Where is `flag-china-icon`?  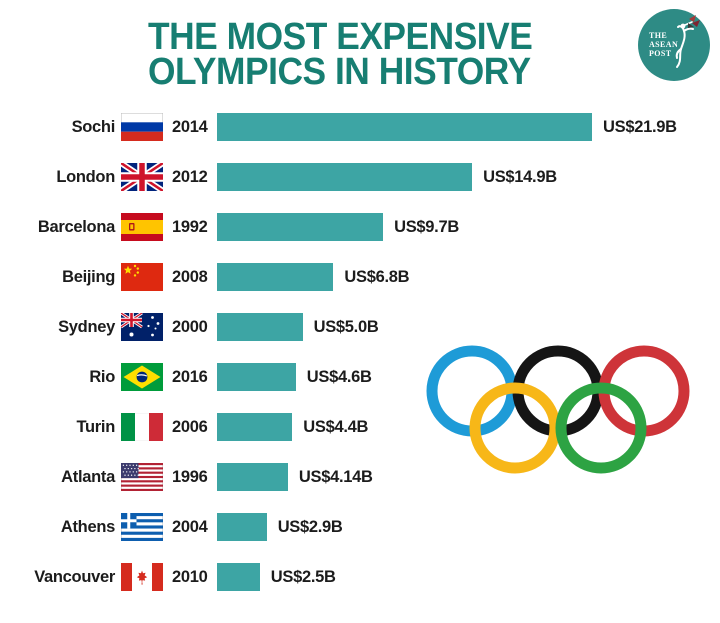
flag-china-icon is located at coordinates (142, 277).